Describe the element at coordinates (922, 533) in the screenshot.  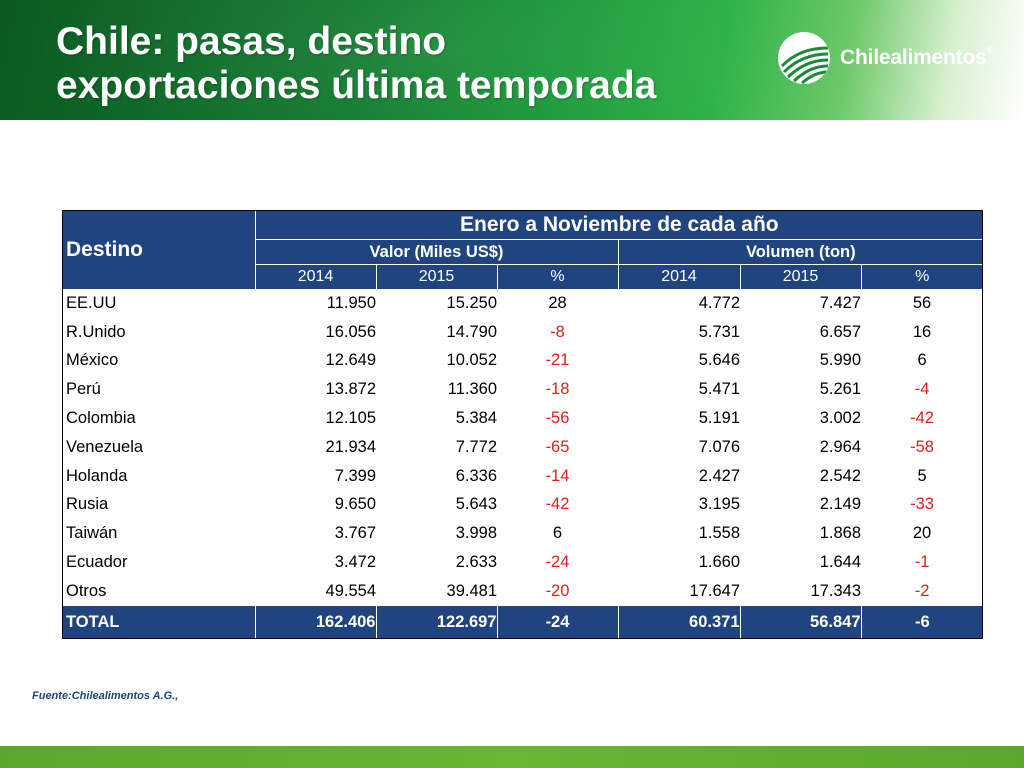
I see `cell-volumen-pct: 20` at that location.